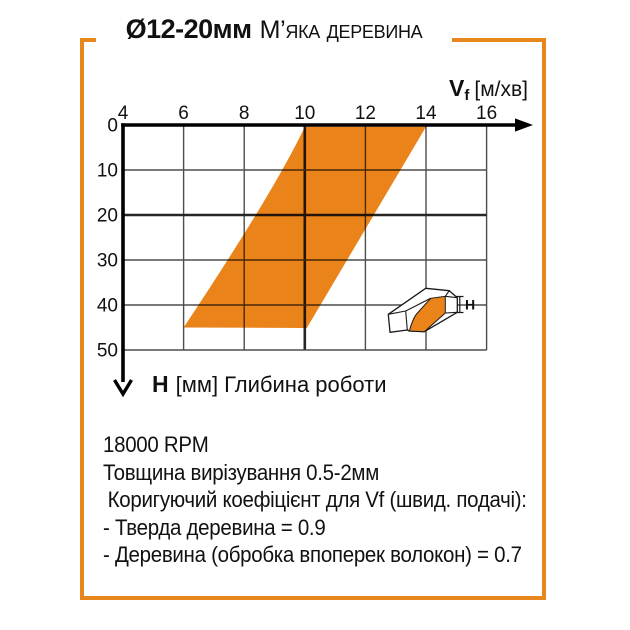 The image size is (630, 630). Describe the element at coordinates (241, 472) in the screenshot. I see `note-cut-thickness: Товщина вирізування 0.5-2мм` at that location.